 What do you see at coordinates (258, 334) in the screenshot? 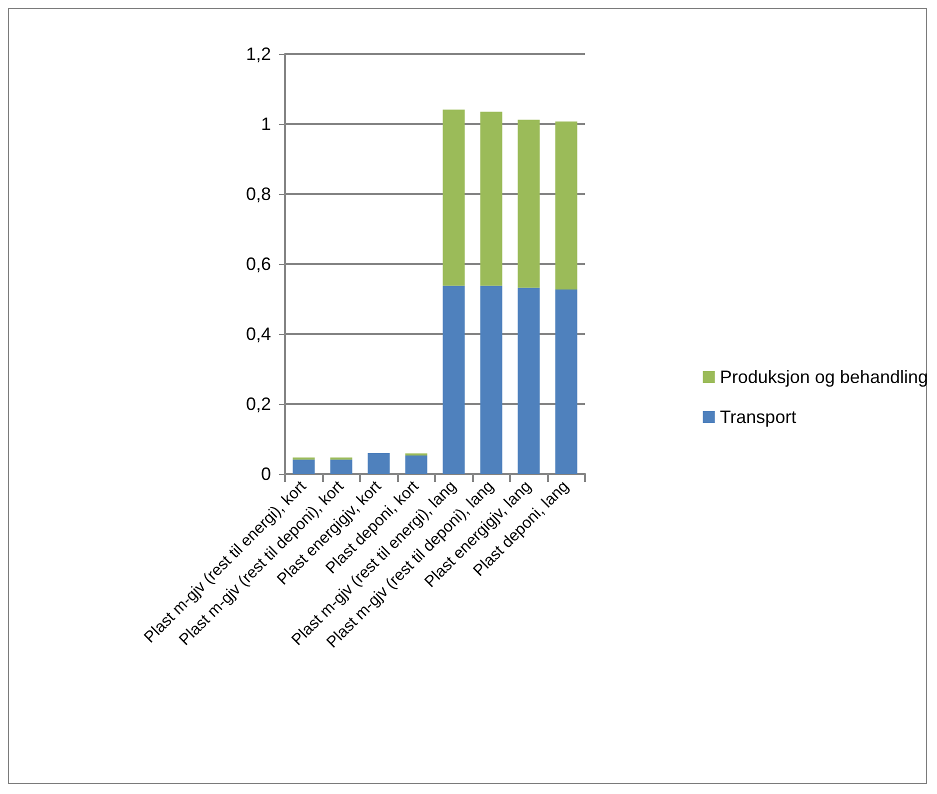
I see `y-tick-label: 0,4` at bounding box center [258, 334].